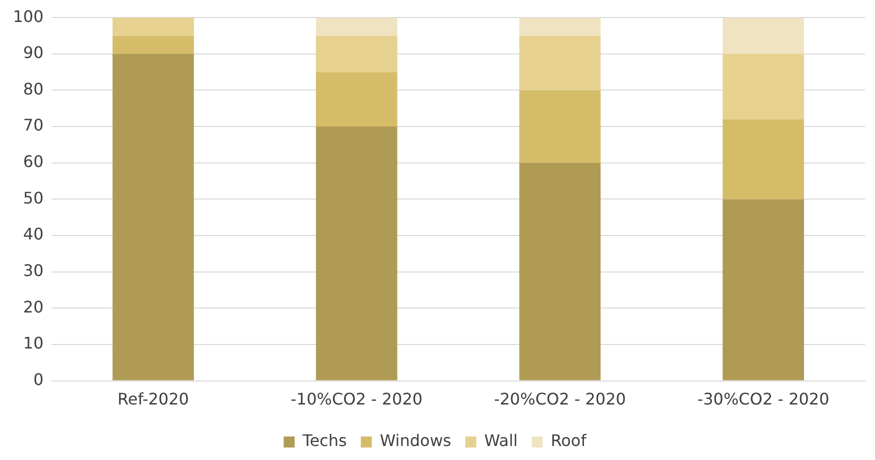  I want to click on x-tick-label: Ref-2020, so click(153, 399).